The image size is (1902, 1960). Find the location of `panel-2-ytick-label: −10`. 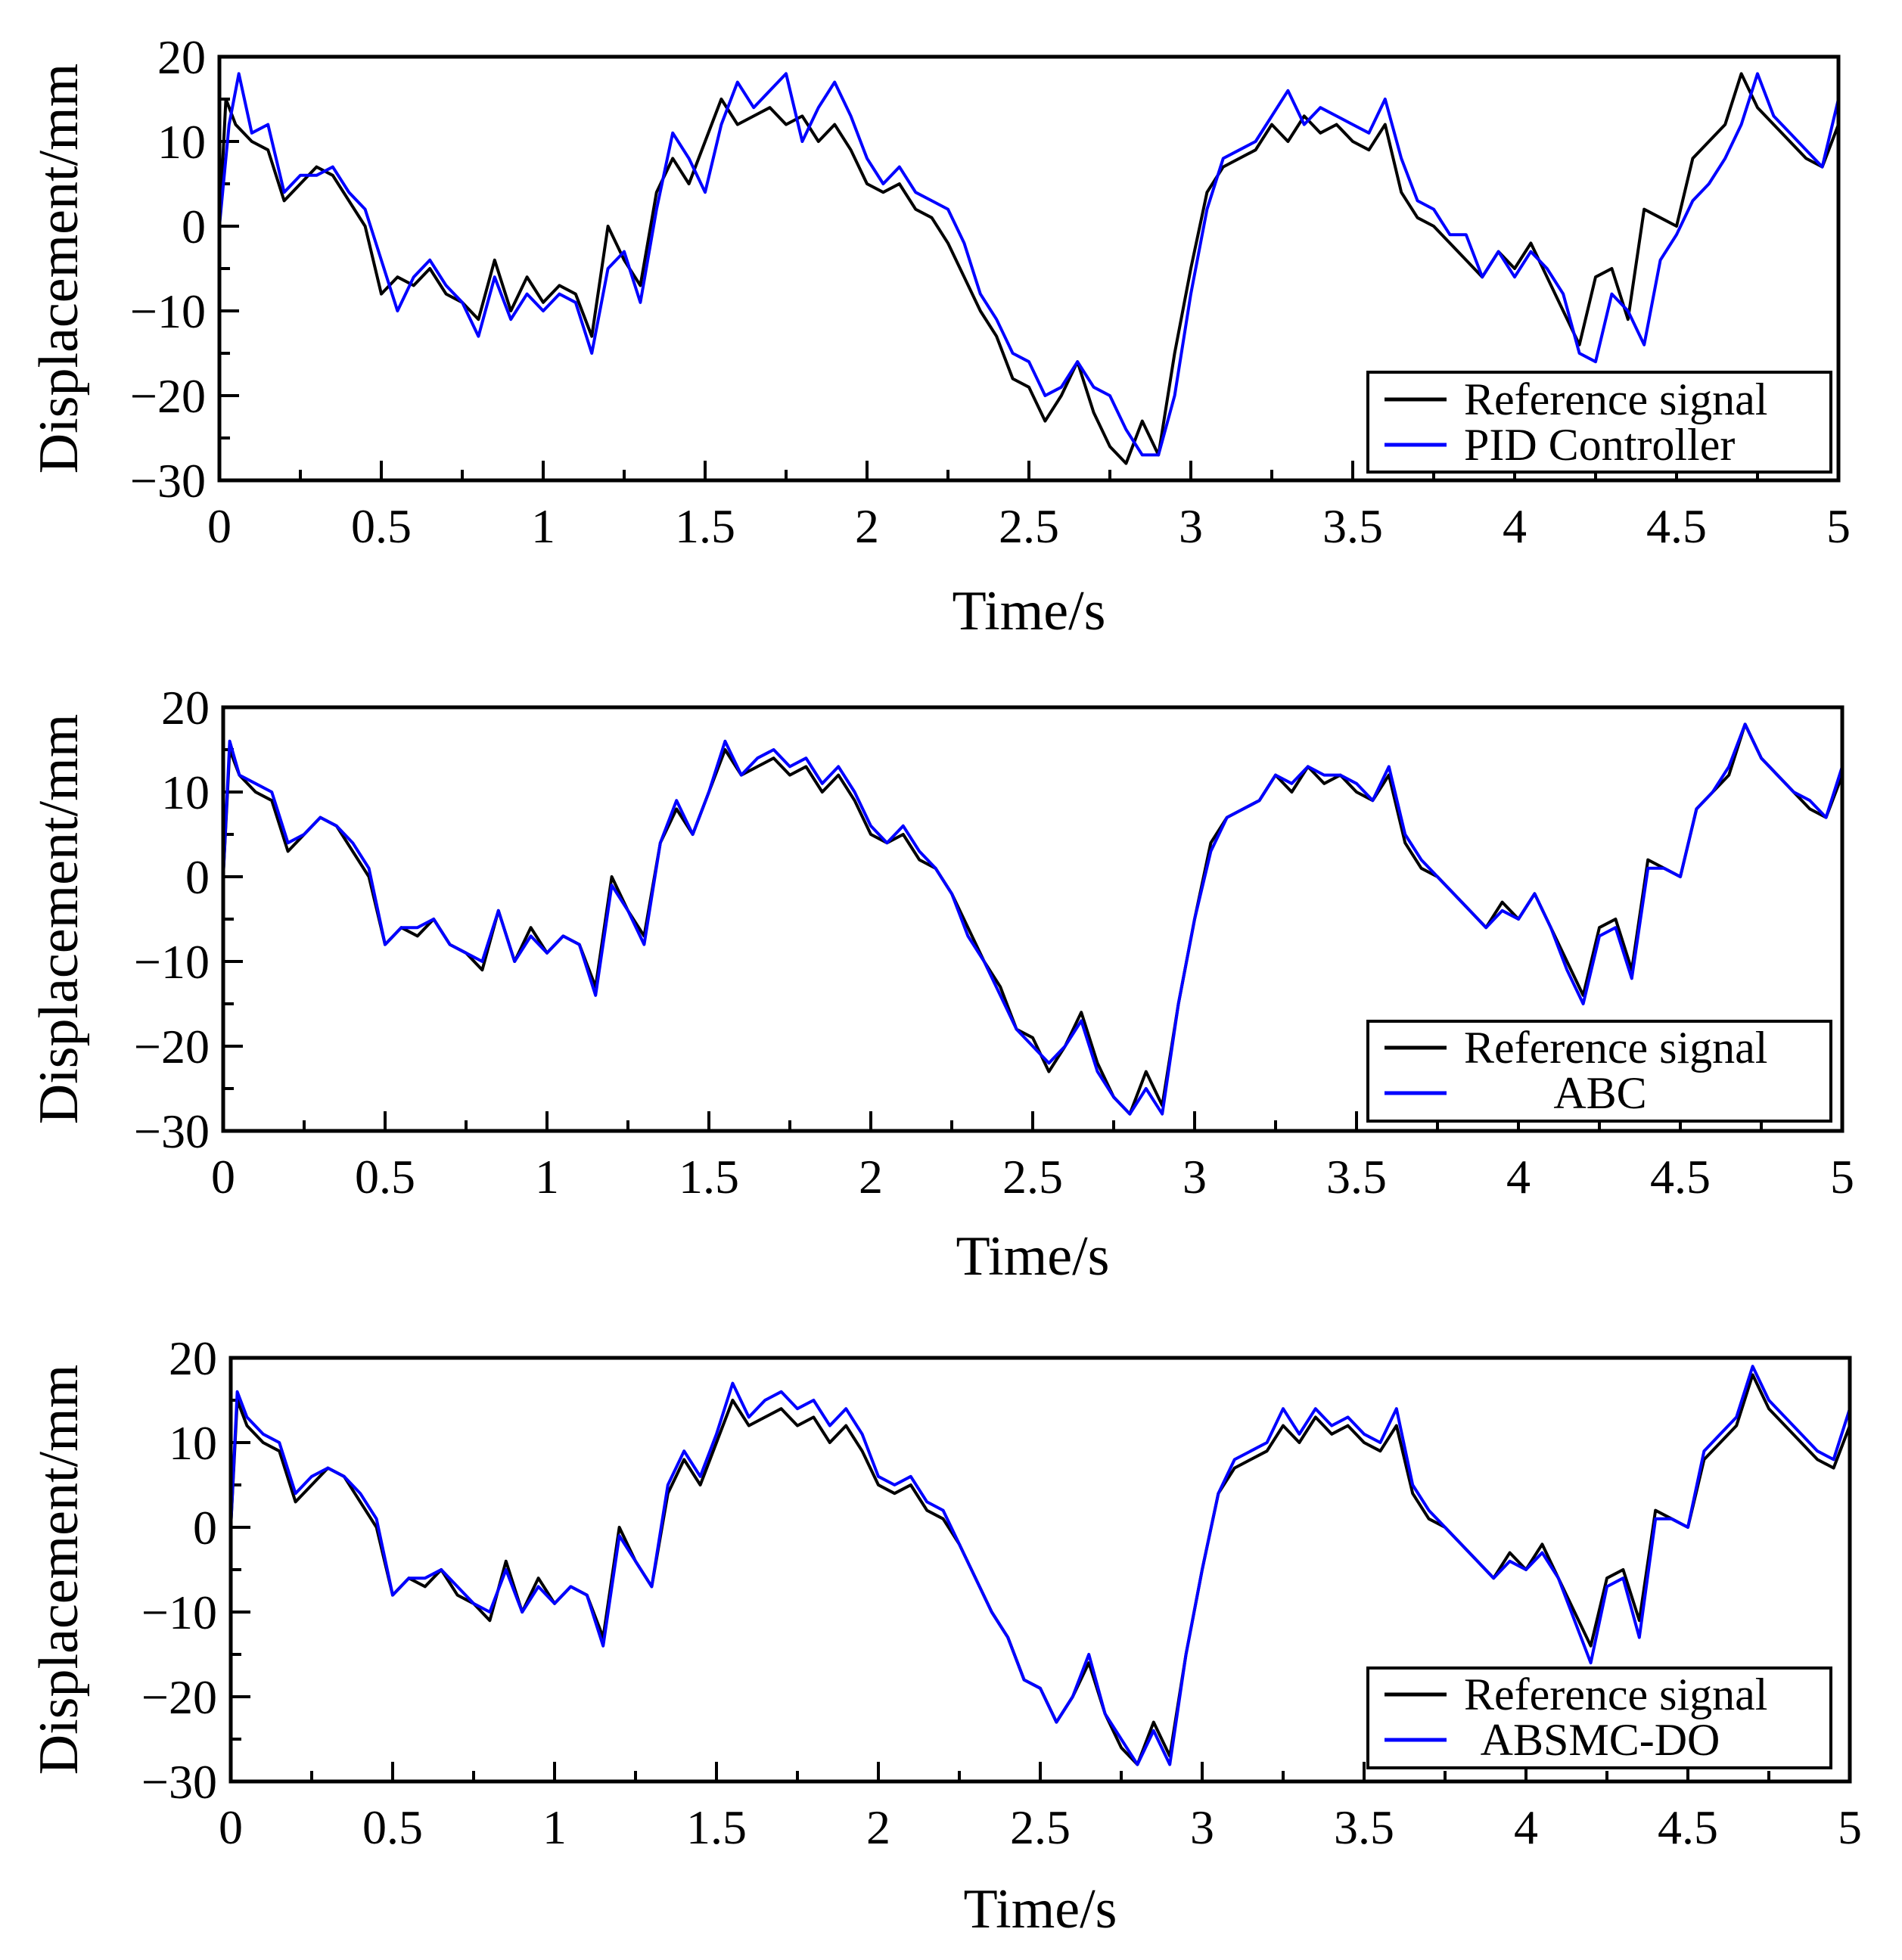

panel-2-ytick-label: −10 is located at coordinates (172, 962).